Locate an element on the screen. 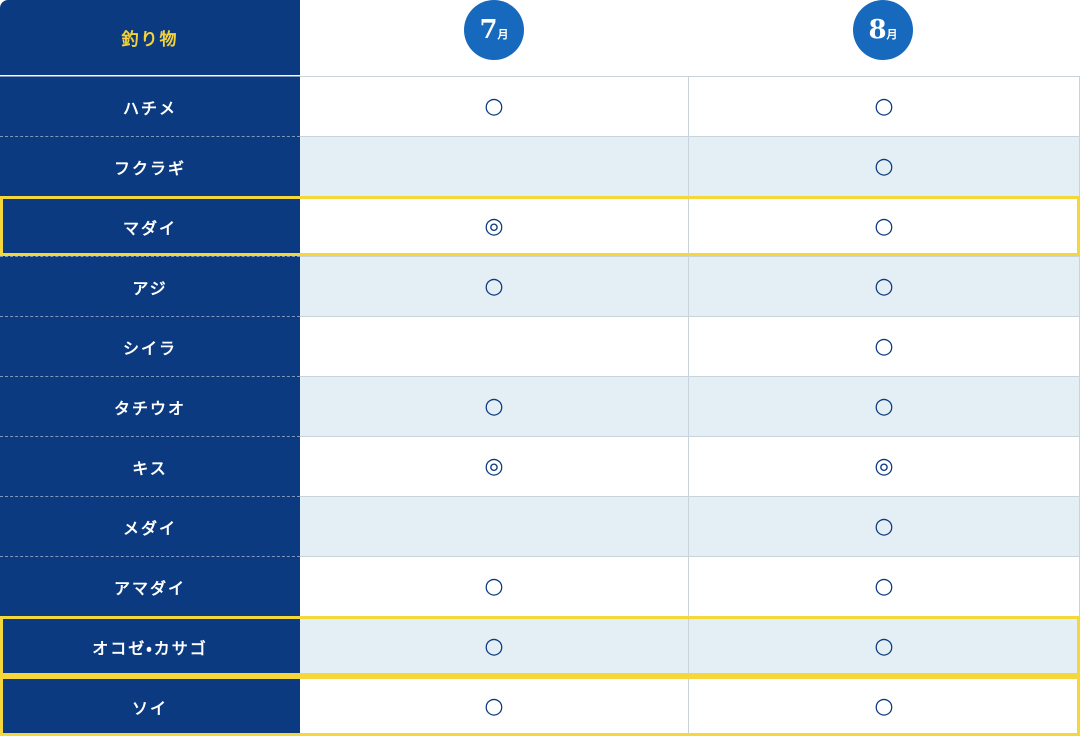 The image size is (1080, 736). fish-name: ハチメ is located at coordinates (150, 106).